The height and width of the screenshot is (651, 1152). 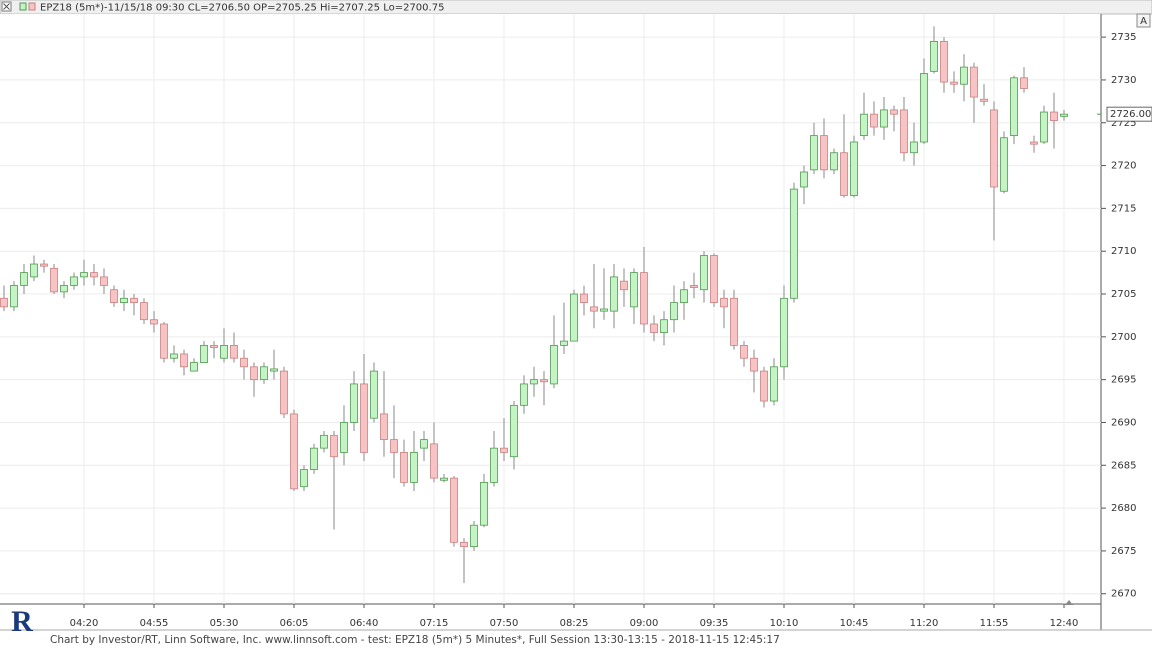 What do you see at coordinates (84, 623) in the screenshot?
I see `x-tick-label: 04:20` at bounding box center [84, 623].